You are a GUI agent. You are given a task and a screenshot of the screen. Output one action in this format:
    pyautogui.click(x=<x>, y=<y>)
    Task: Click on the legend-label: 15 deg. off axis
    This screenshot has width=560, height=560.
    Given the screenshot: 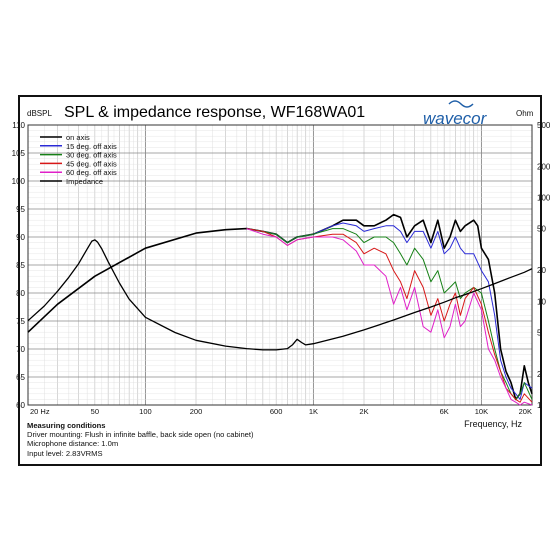 What is the action you would take?
    pyautogui.click(x=91, y=146)
    